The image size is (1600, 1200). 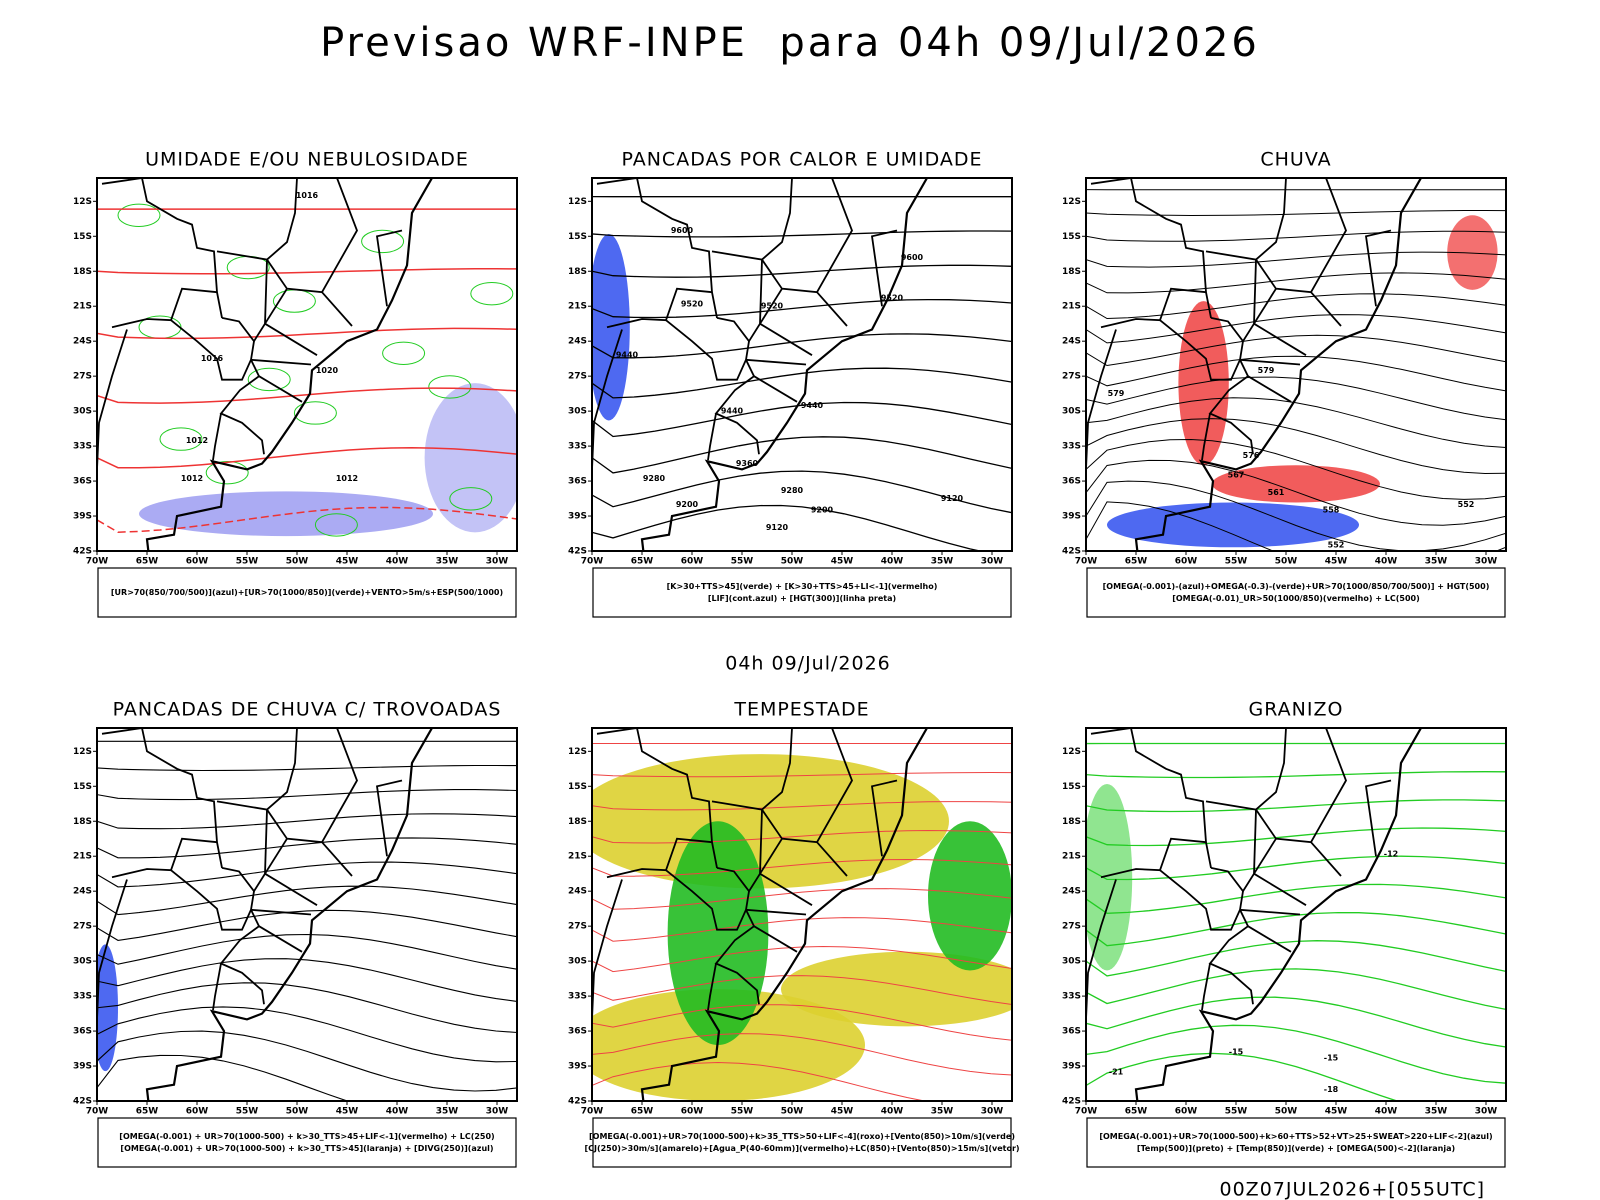 What do you see at coordinates (82, 857) in the screenshot?
I see `lat-tick-label: 21S` at bounding box center [82, 857].